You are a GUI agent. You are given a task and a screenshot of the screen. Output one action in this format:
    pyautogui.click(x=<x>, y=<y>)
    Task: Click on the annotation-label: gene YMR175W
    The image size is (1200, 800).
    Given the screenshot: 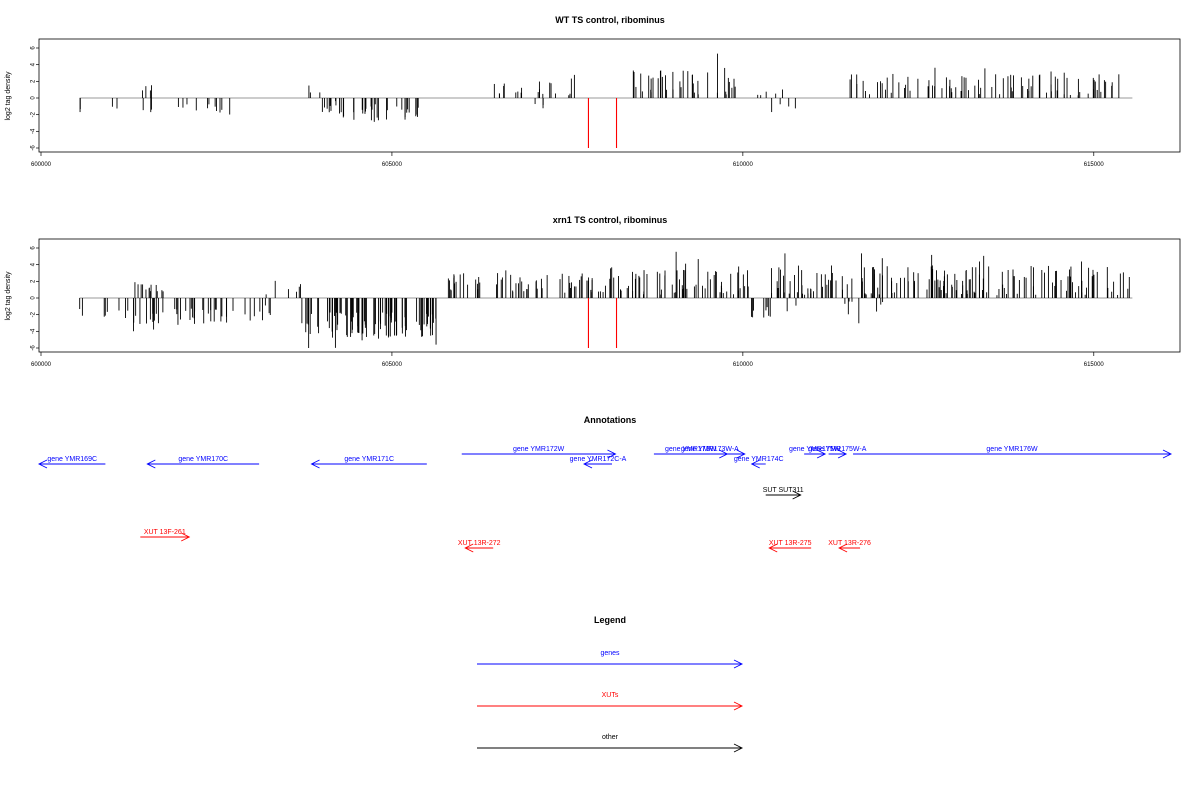 What is the action you would take?
    pyautogui.click(x=815, y=449)
    